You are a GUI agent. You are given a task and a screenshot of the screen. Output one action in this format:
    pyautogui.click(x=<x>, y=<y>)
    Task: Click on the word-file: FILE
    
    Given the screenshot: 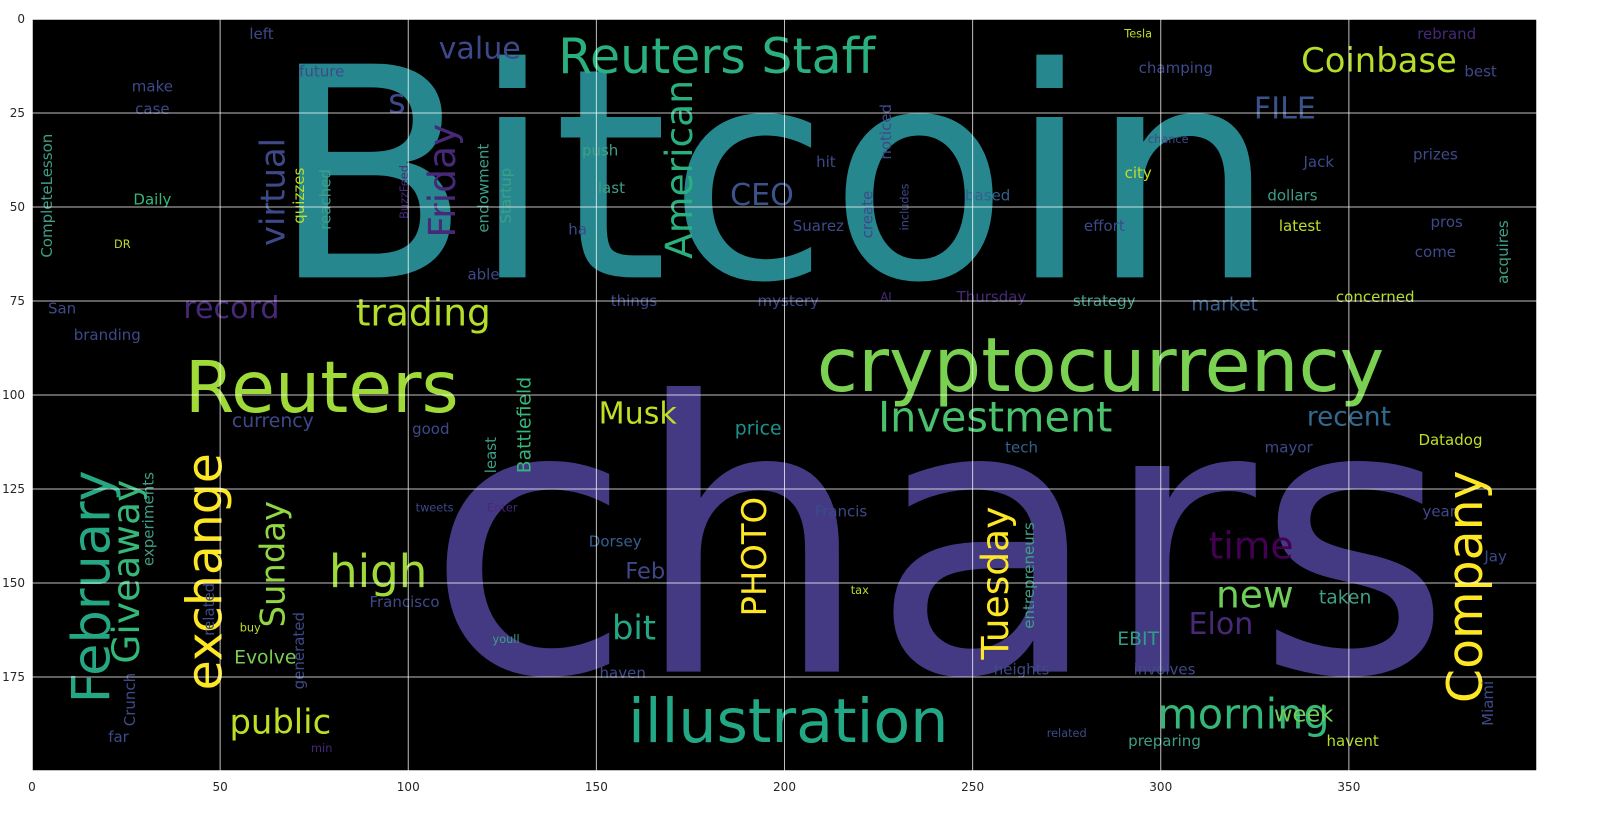 What is the action you would take?
    pyautogui.click(x=1285, y=109)
    